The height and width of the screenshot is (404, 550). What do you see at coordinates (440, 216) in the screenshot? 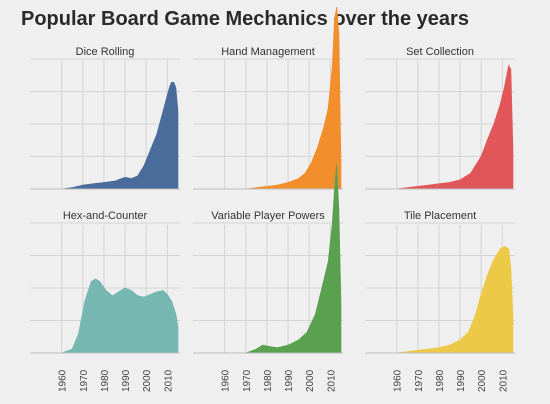
I see `facet-title: Tile Placement` at bounding box center [440, 216].